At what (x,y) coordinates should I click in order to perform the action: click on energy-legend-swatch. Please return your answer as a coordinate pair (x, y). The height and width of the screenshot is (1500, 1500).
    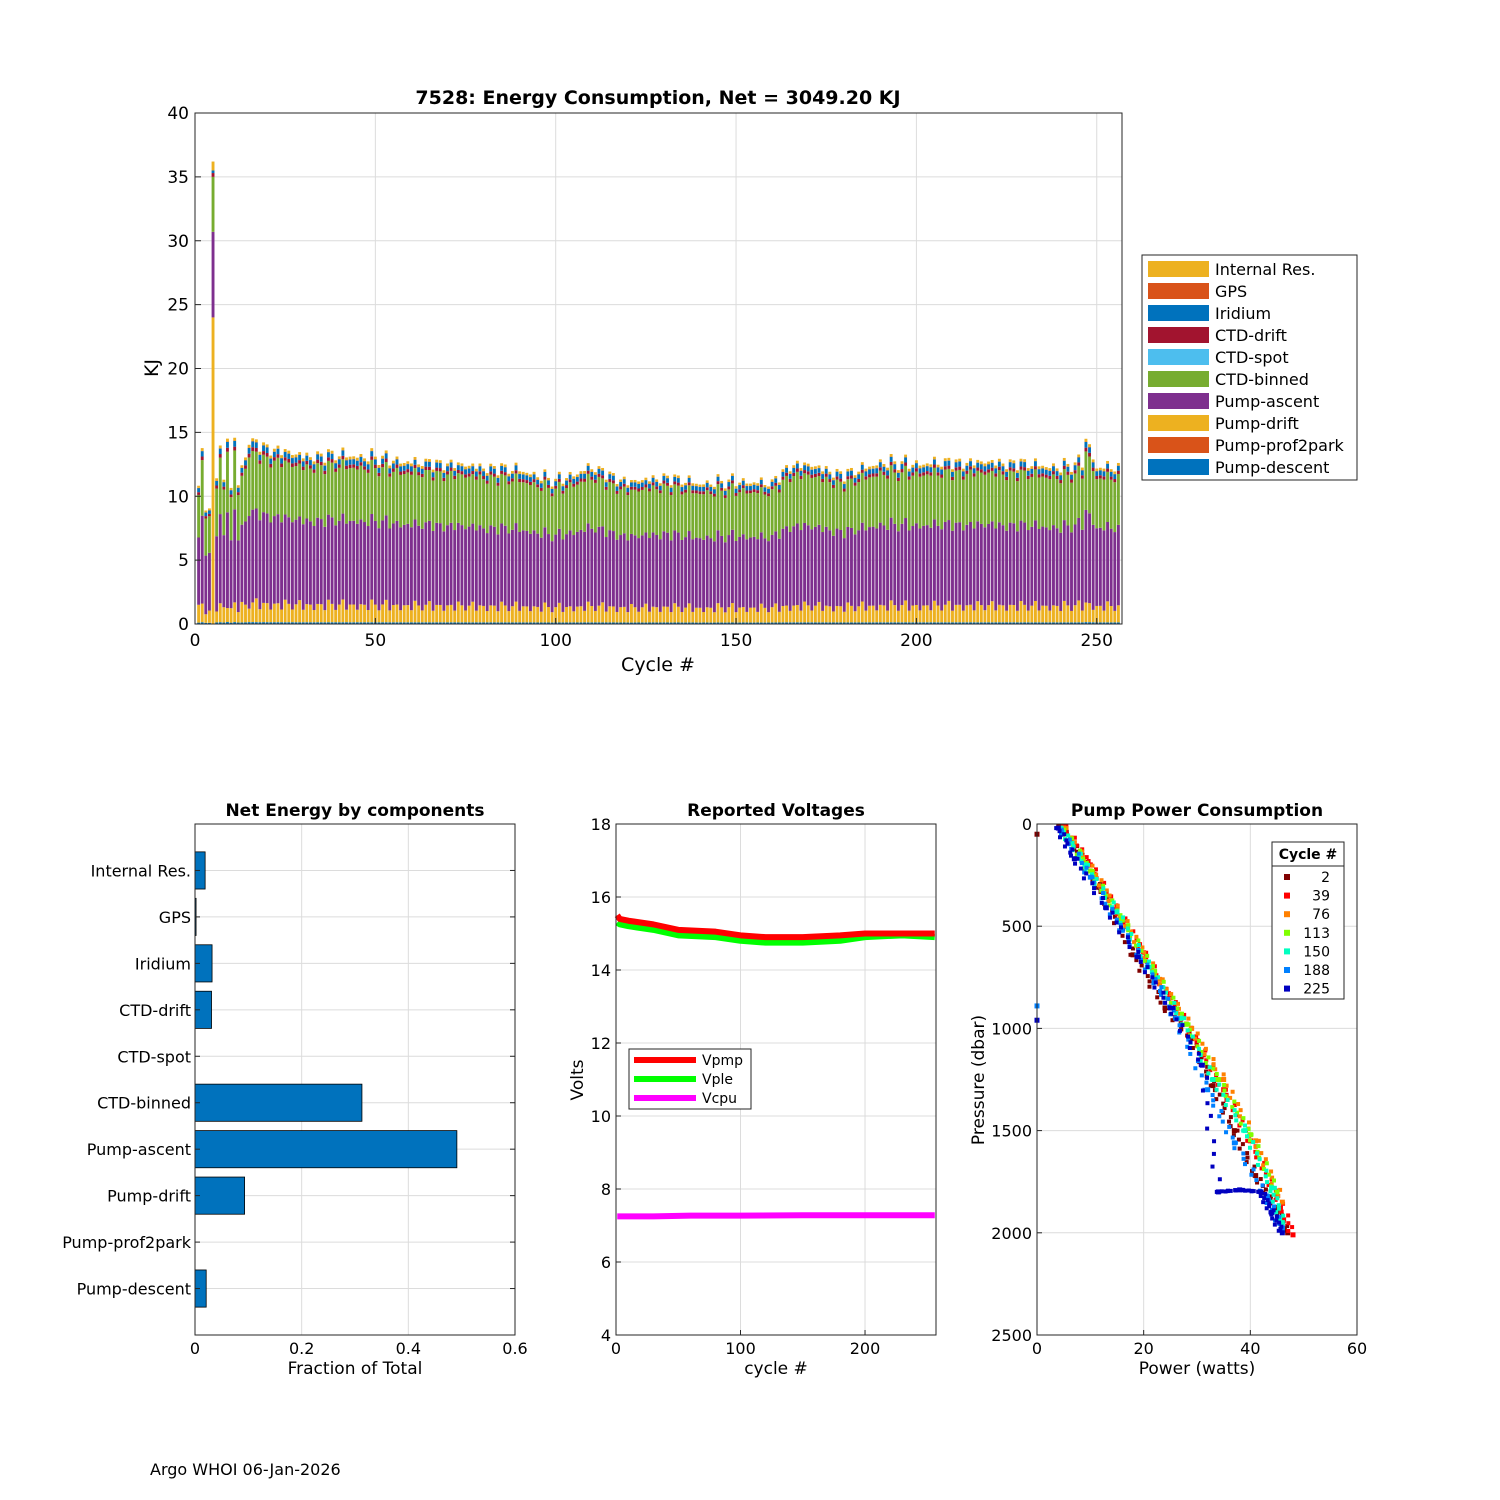
    Looking at the image, I should click on (1178, 445).